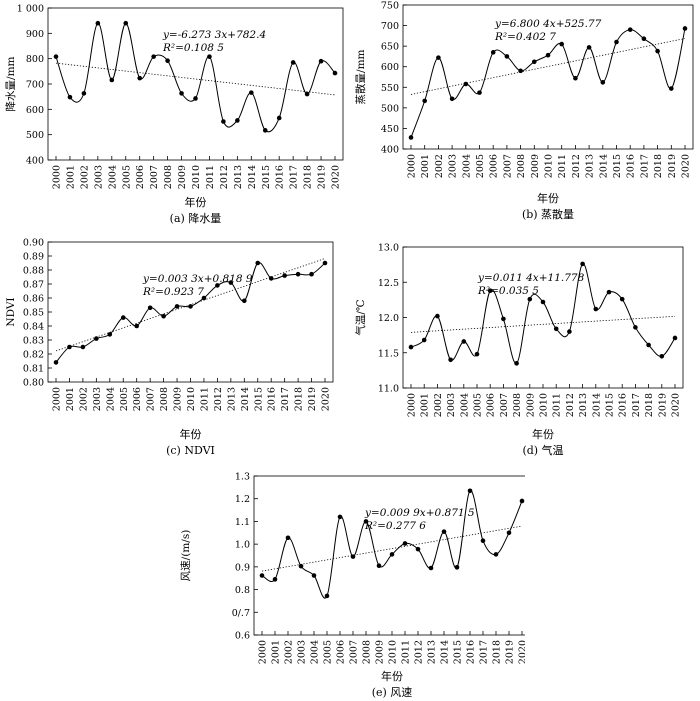 This screenshot has width=700, height=701. What do you see at coordinates (140, 177) in the screenshot?
I see `chart-a-xtick-label-6: 2006` at bounding box center [140, 177].